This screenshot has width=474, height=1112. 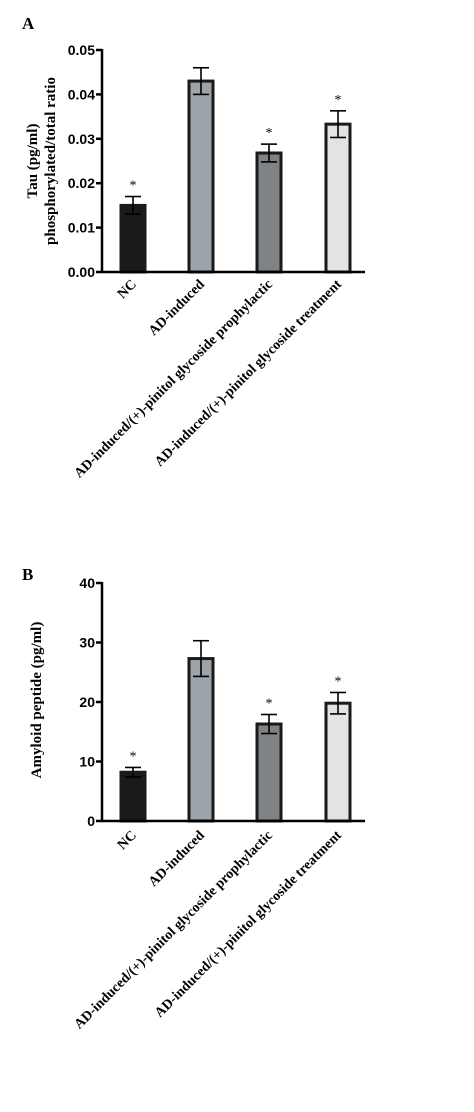 What do you see at coordinates (27, 574) in the screenshot?
I see `panel-letter: B` at bounding box center [27, 574].